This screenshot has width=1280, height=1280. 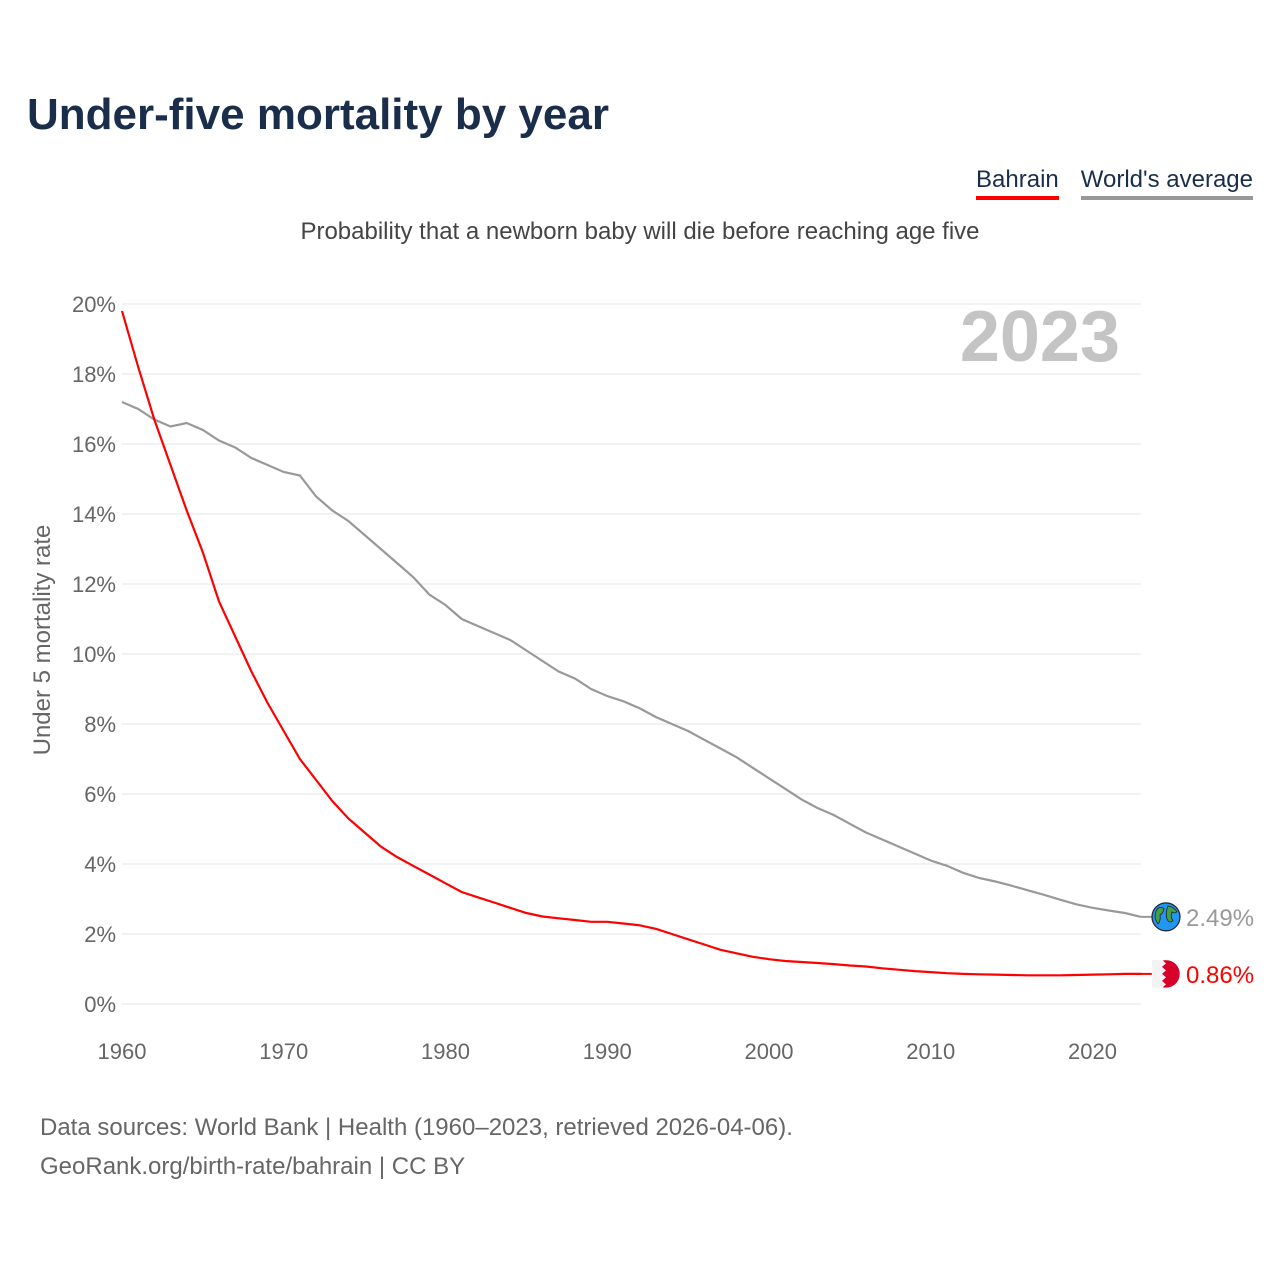 I want to click on globe-icon, so click(x=1166, y=917).